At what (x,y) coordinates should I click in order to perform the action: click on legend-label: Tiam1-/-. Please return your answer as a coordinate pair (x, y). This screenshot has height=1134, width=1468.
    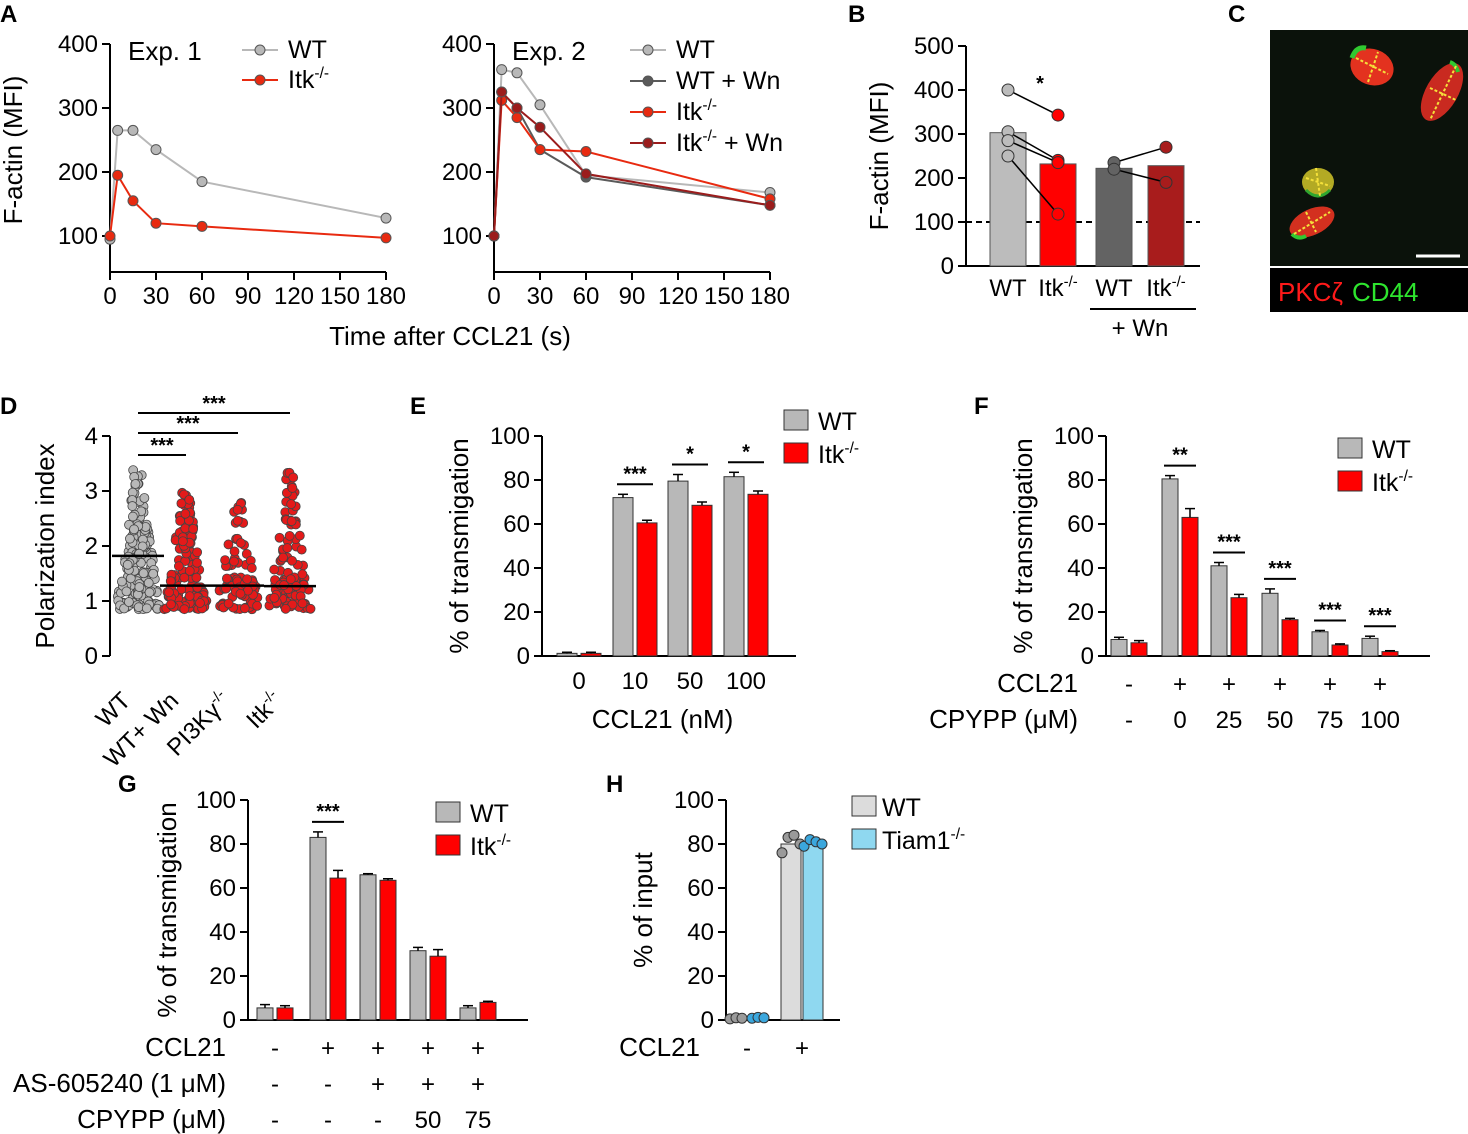
    Looking at the image, I should click on (923, 840).